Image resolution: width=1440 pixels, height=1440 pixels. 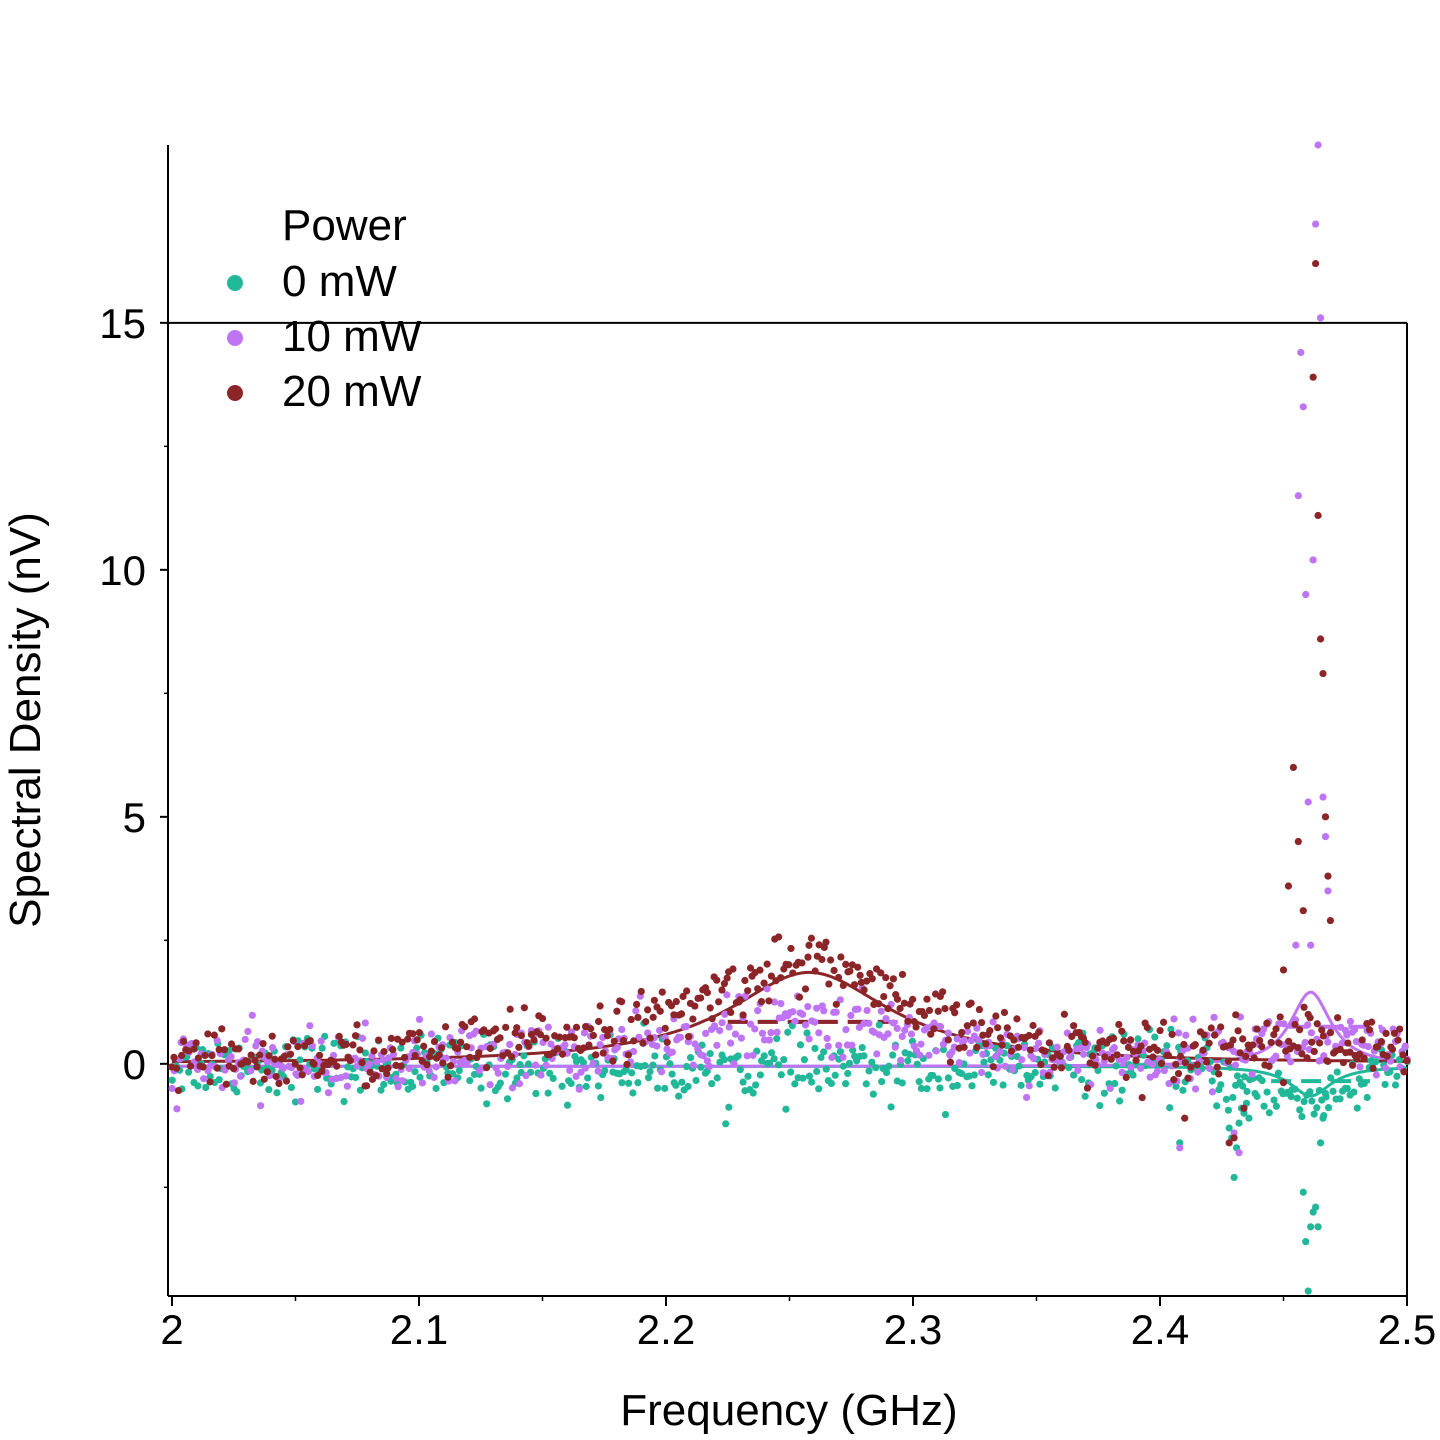 I want to click on x-tick-label: 2.1, so click(x=419, y=1329).